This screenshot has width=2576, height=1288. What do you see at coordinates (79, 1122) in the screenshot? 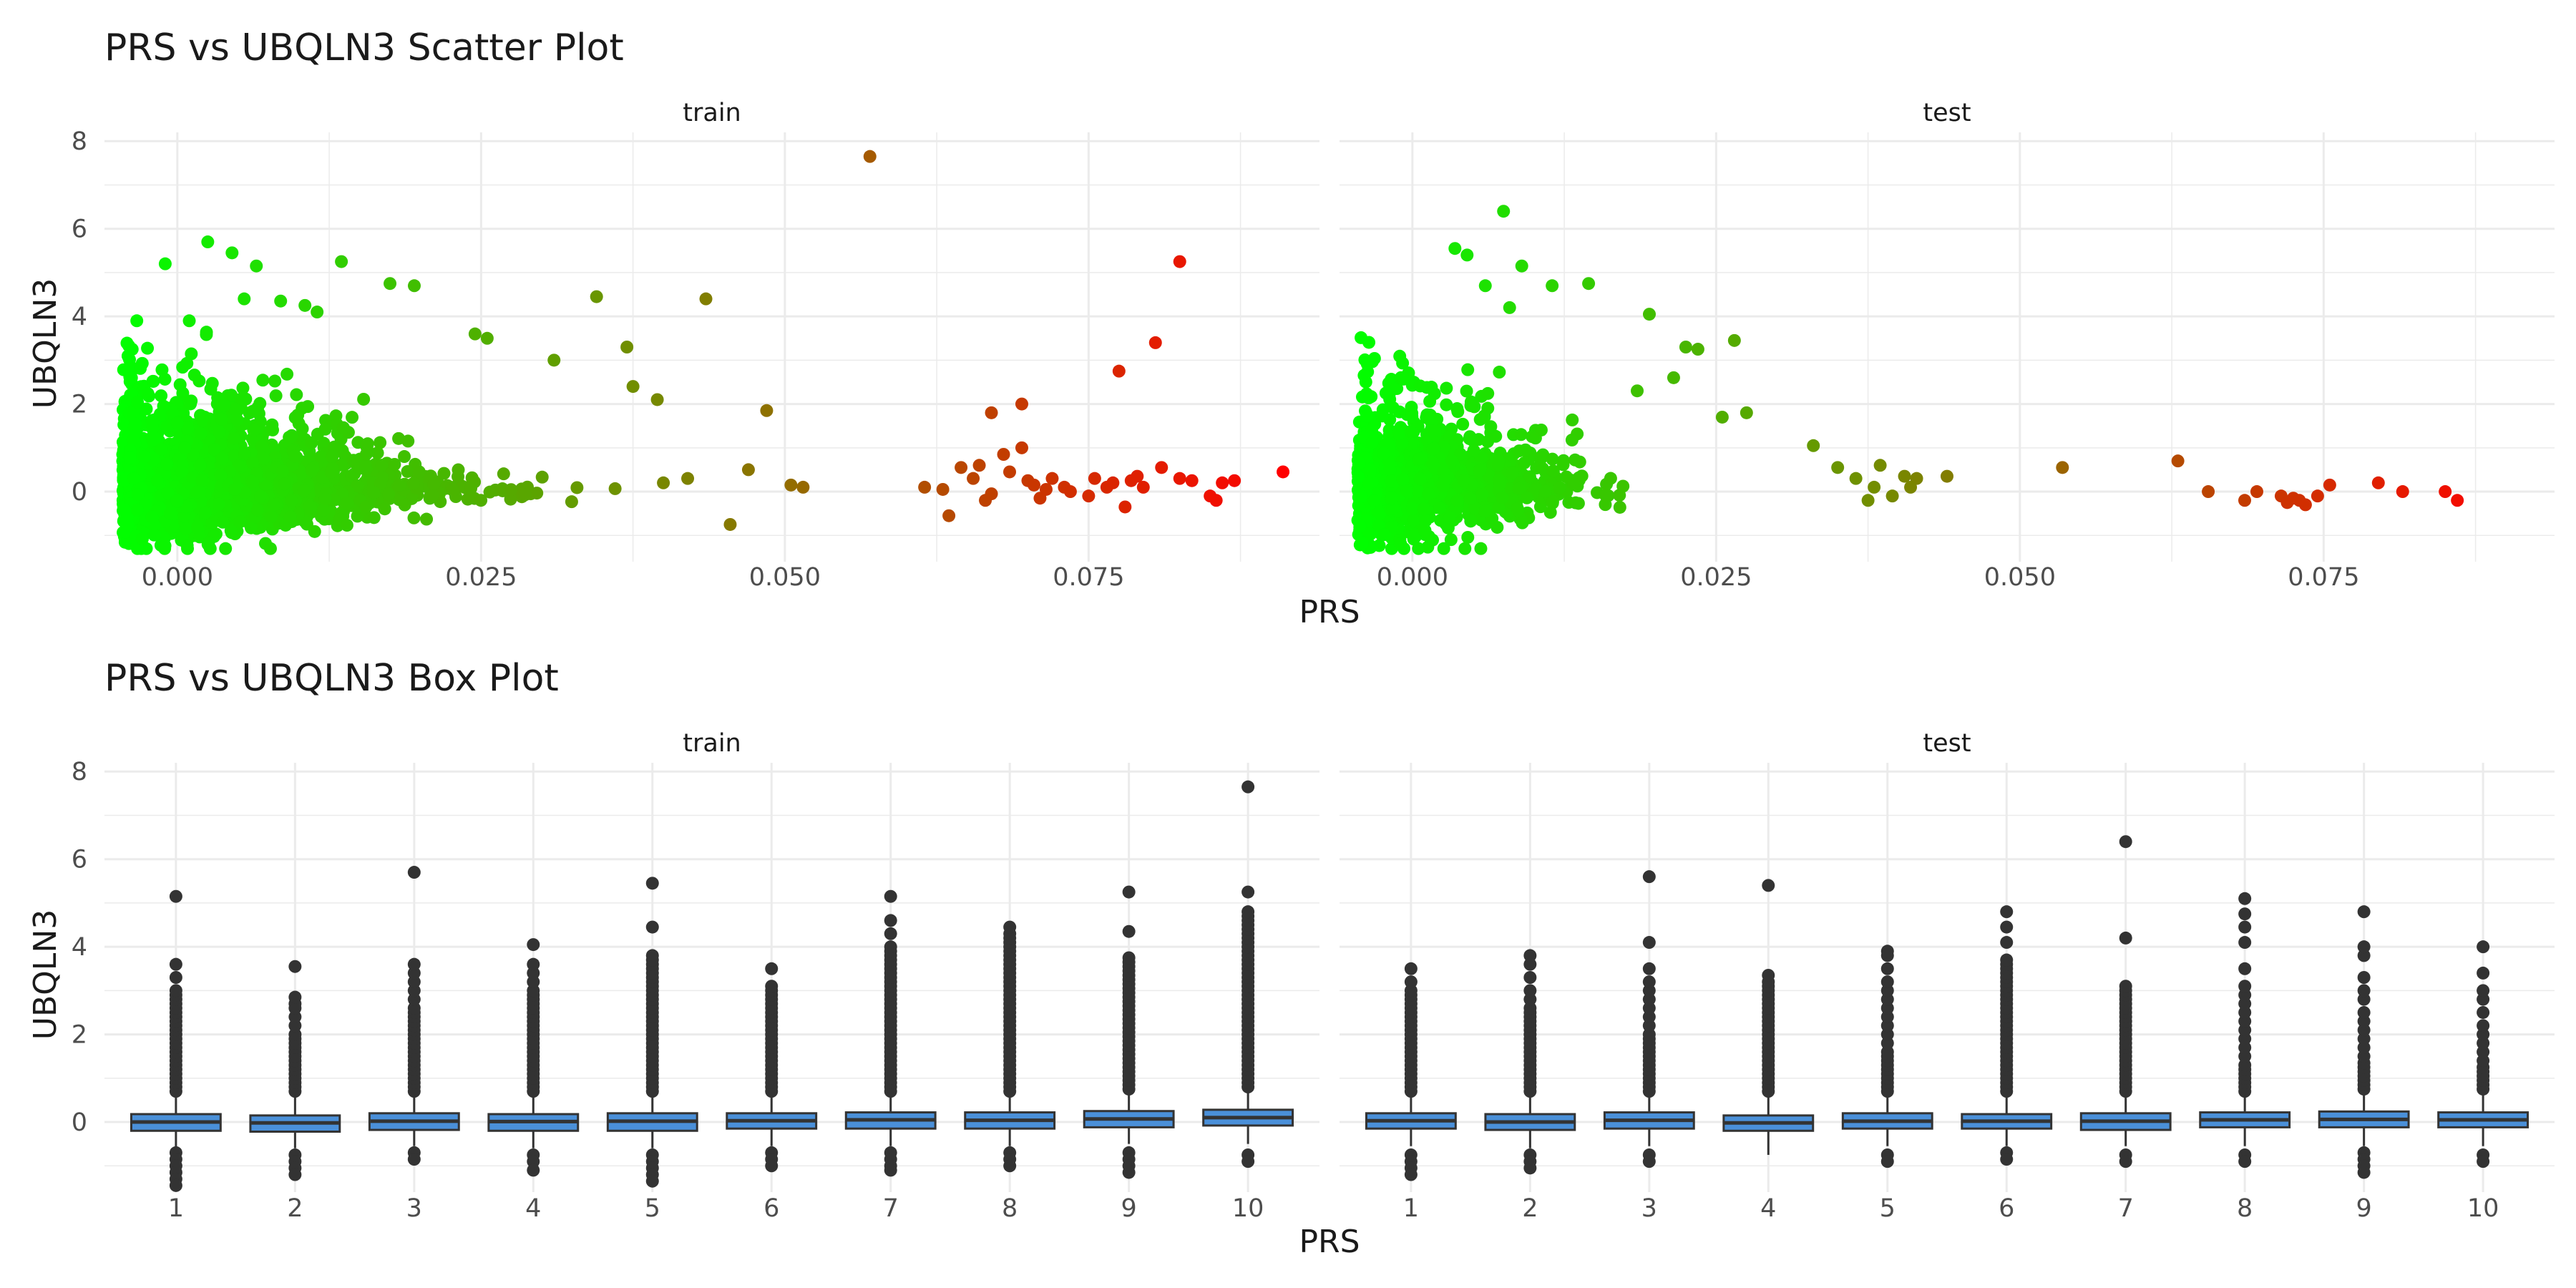
I see `y-tick-label: 0` at bounding box center [79, 1122].